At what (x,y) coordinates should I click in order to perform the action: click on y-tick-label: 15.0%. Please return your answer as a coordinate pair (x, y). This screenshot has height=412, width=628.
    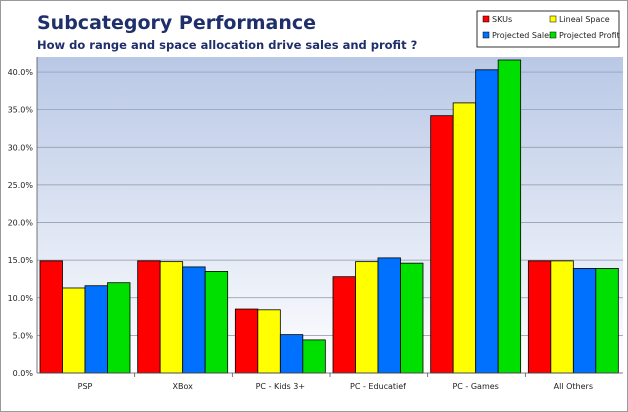
    Looking at the image, I should click on (21, 260).